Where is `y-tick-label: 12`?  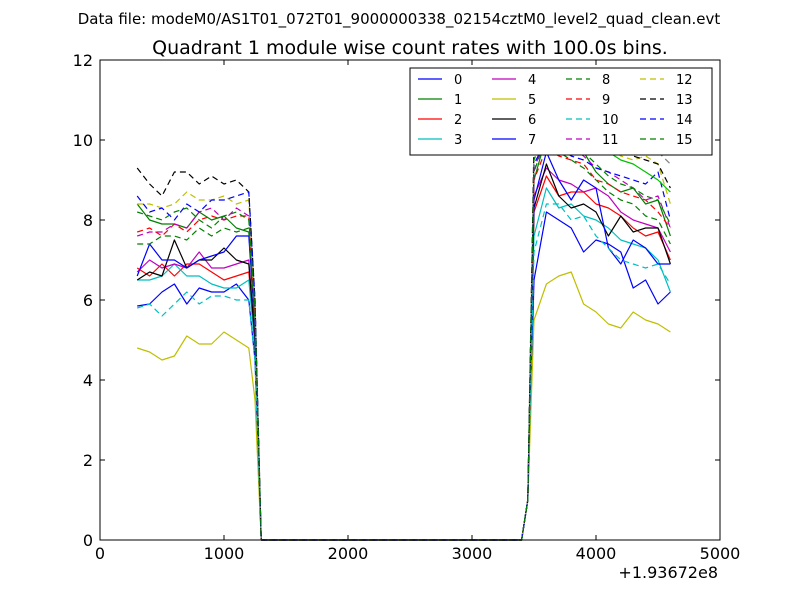
y-tick-label: 12 is located at coordinates (83, 60).